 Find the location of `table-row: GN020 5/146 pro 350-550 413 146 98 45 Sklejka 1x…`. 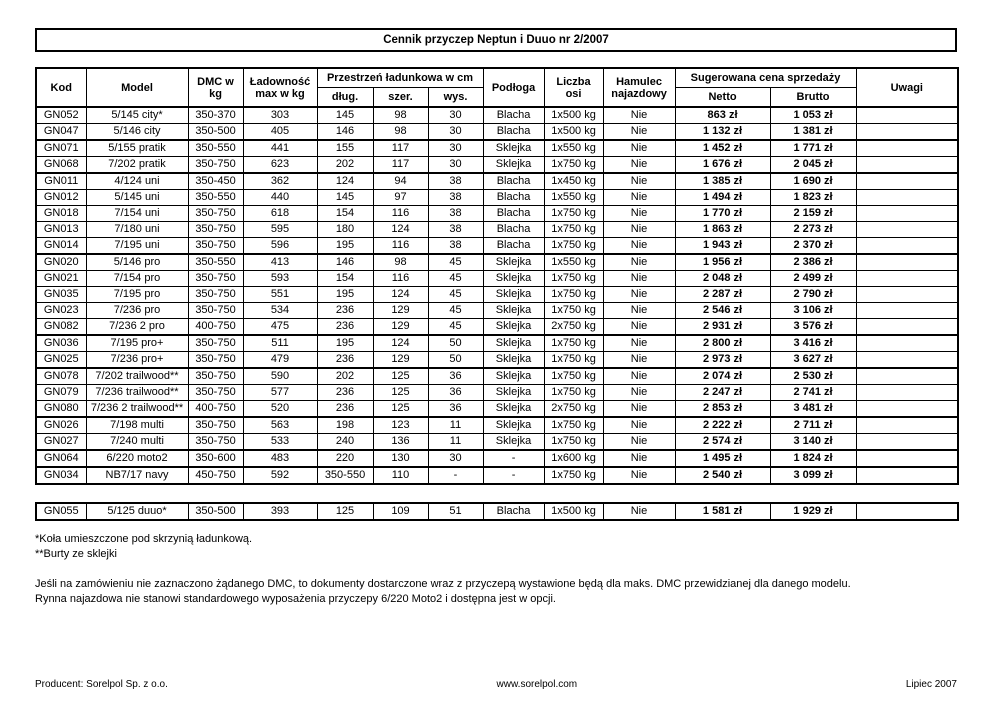

table-row: GN020 5/146 pro 350-550 413 146 98 45 Sklejka 1x… is located at coordinates (497, 262).